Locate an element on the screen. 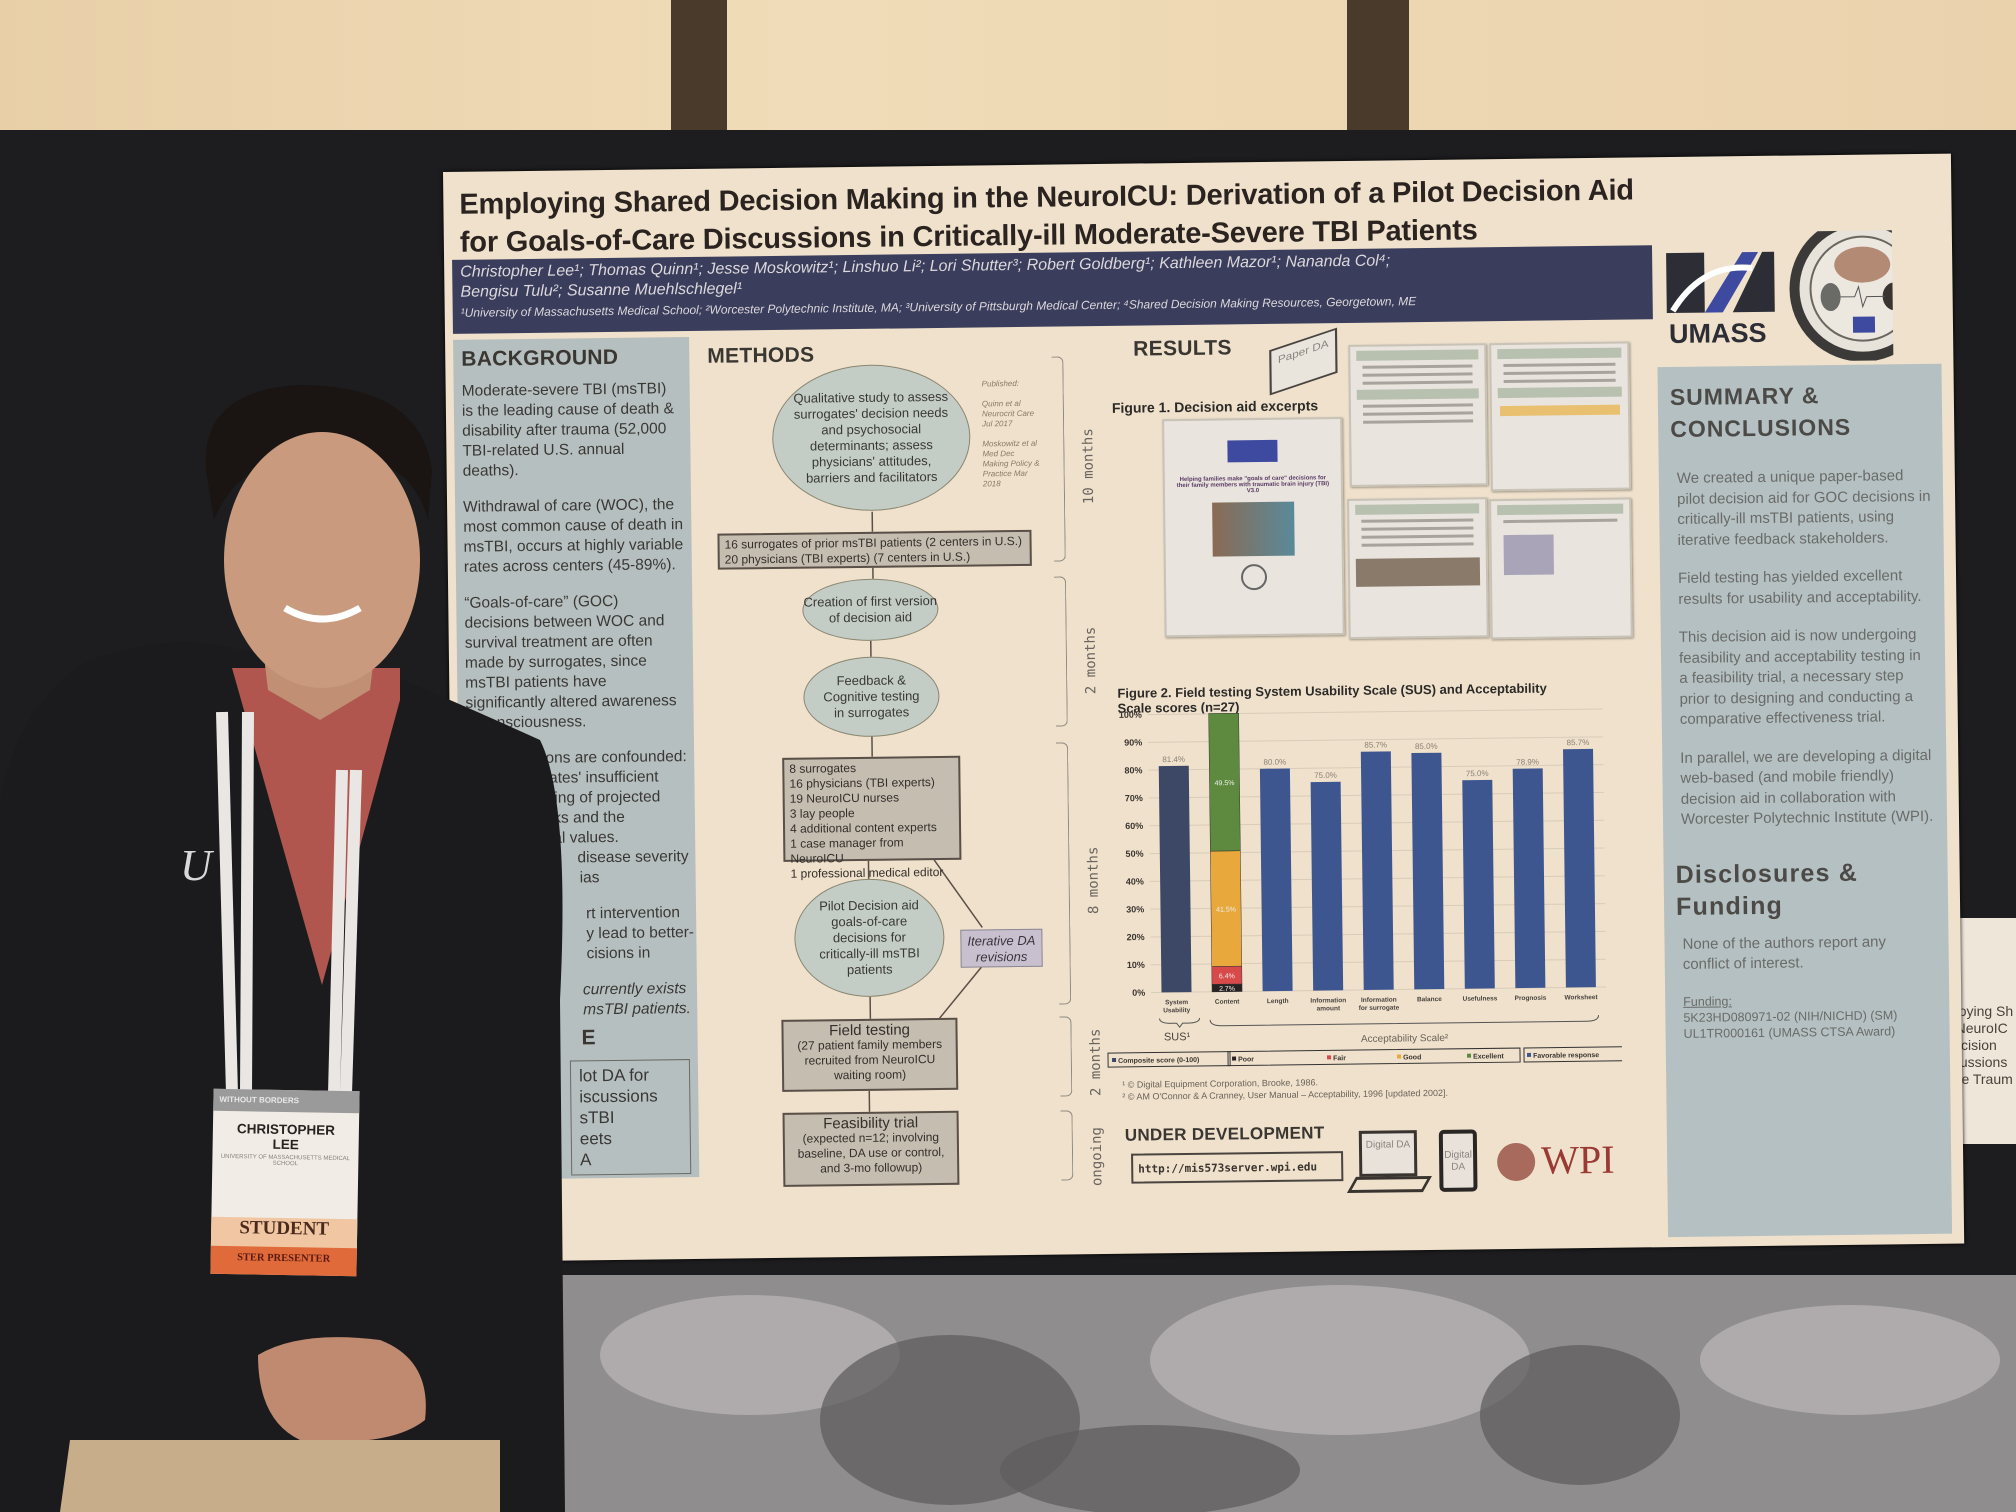 The image size is (2016, 1512). y-tick-label: 50% is located at coordinates (1134, 854).